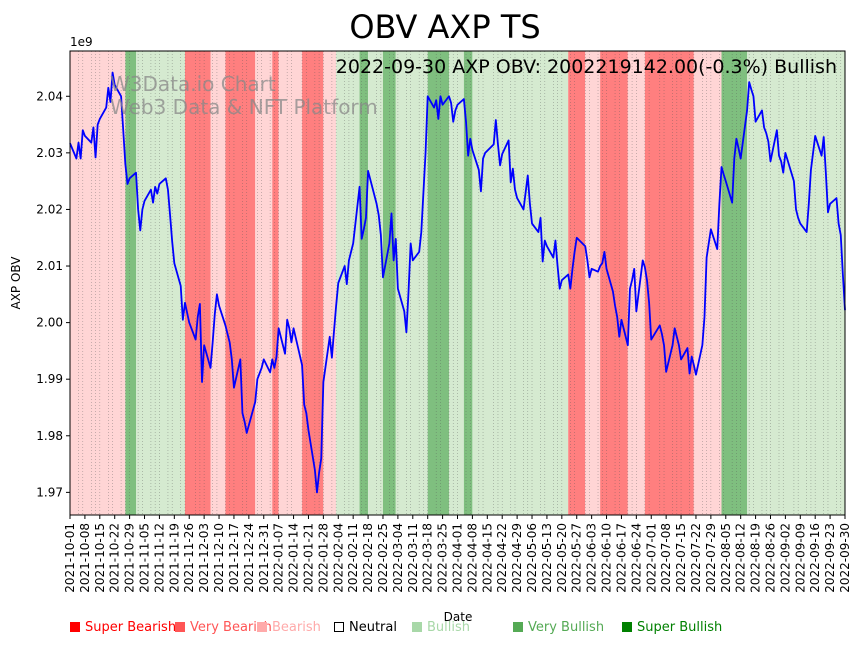 The height and width of the screenshot is (646, 862). I want to click on legend-item-super-bearish: Super Bearish, so click(123, 627).